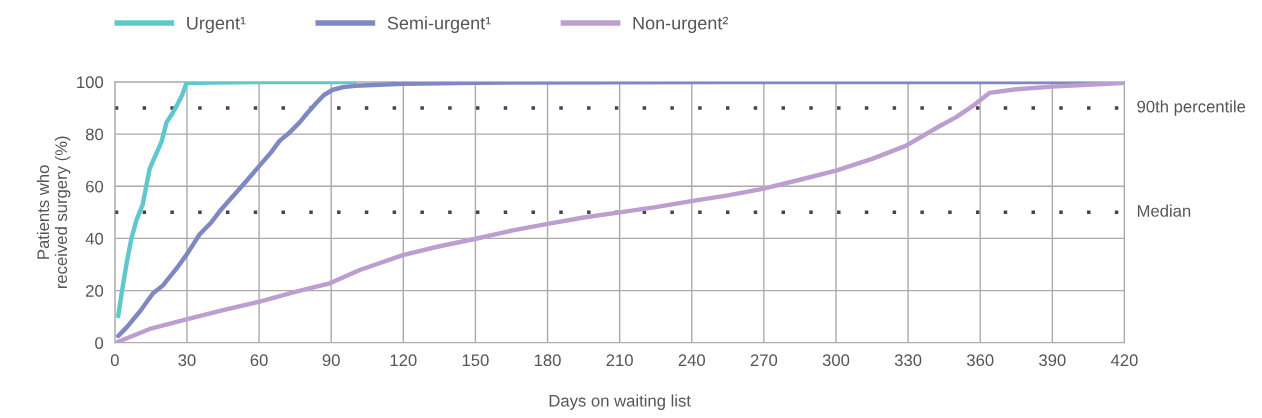  I want to click on x-tick-label: 300, so click(836, 360).